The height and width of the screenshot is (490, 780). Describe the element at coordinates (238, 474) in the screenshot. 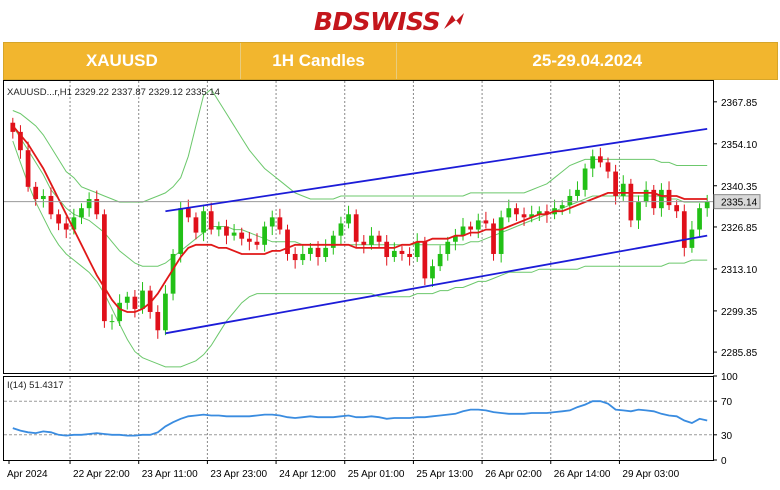

I see `x-axis-label: 23 Apr 23:00` at that location.